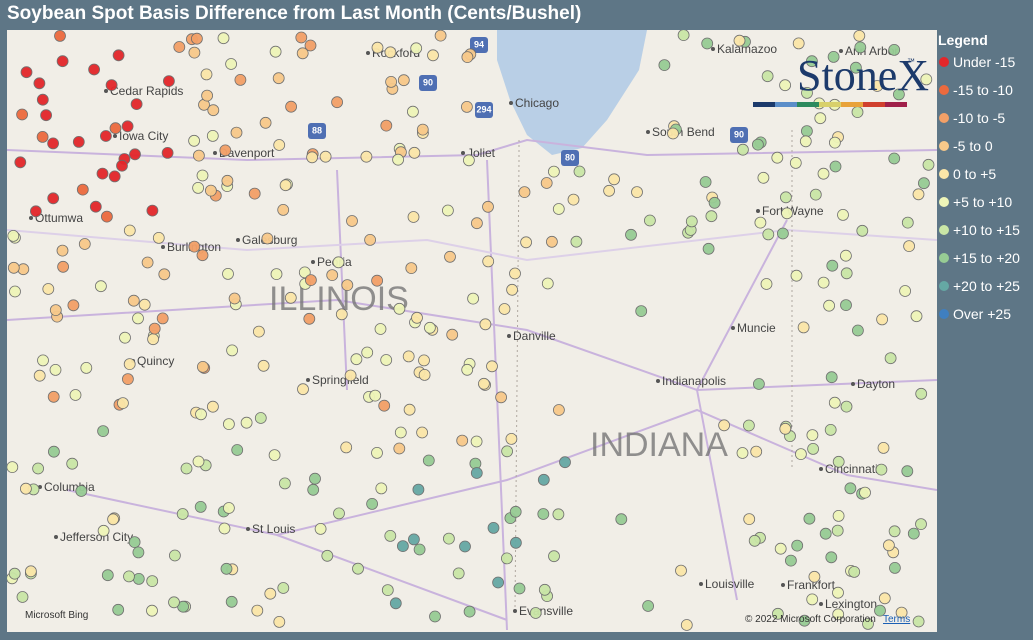  I want to click on legend-item: 0 to +5, so click(979, 180).